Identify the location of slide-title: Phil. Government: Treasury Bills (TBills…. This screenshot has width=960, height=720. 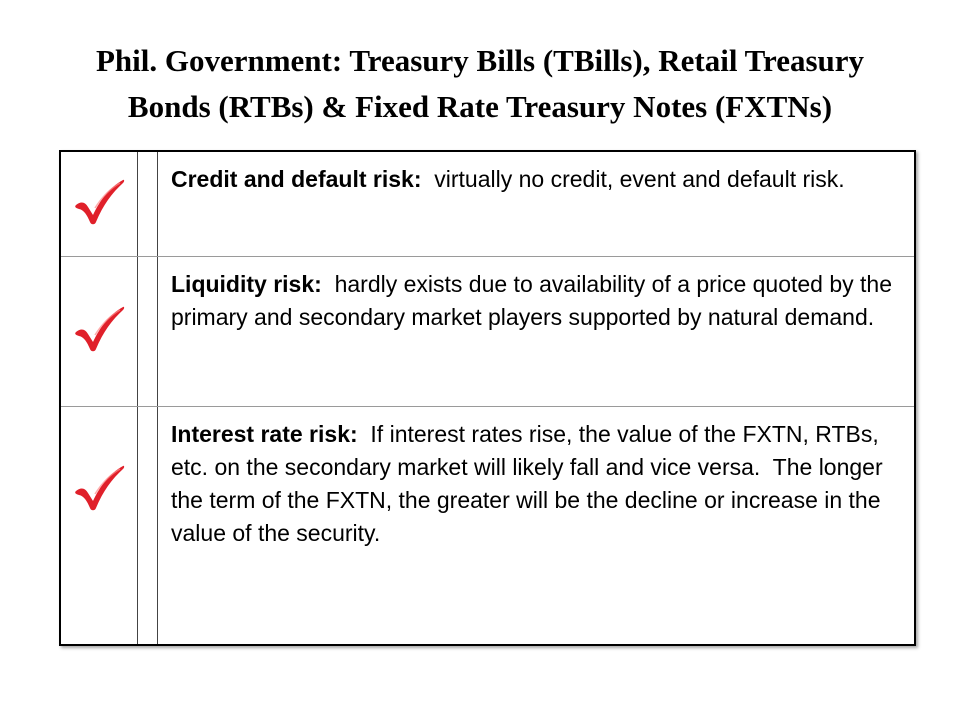
(480, 84).